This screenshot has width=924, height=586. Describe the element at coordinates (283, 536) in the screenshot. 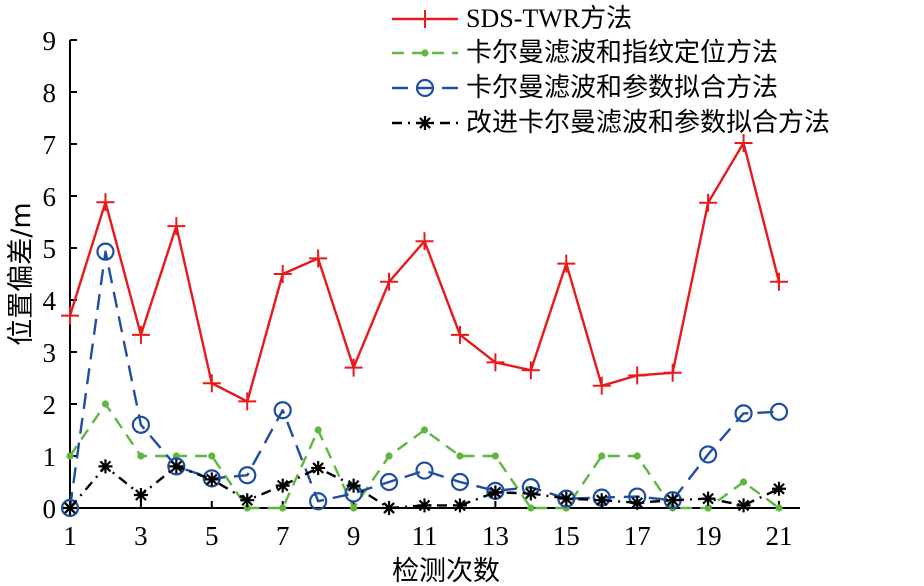

I see `x-tick-label: 7` at that location.